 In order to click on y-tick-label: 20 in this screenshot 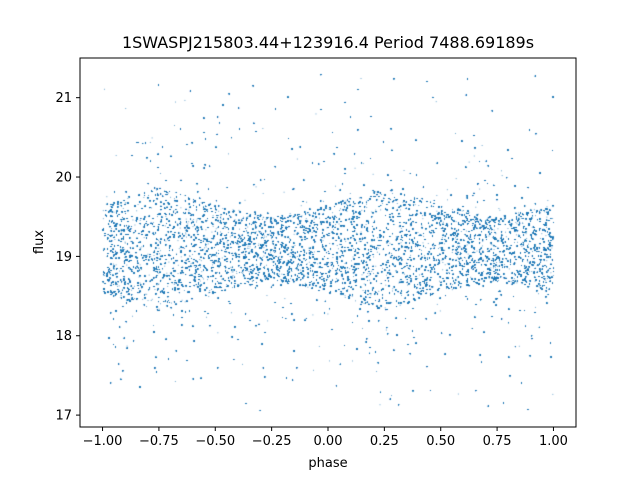, I will do `click(63, 178)`.